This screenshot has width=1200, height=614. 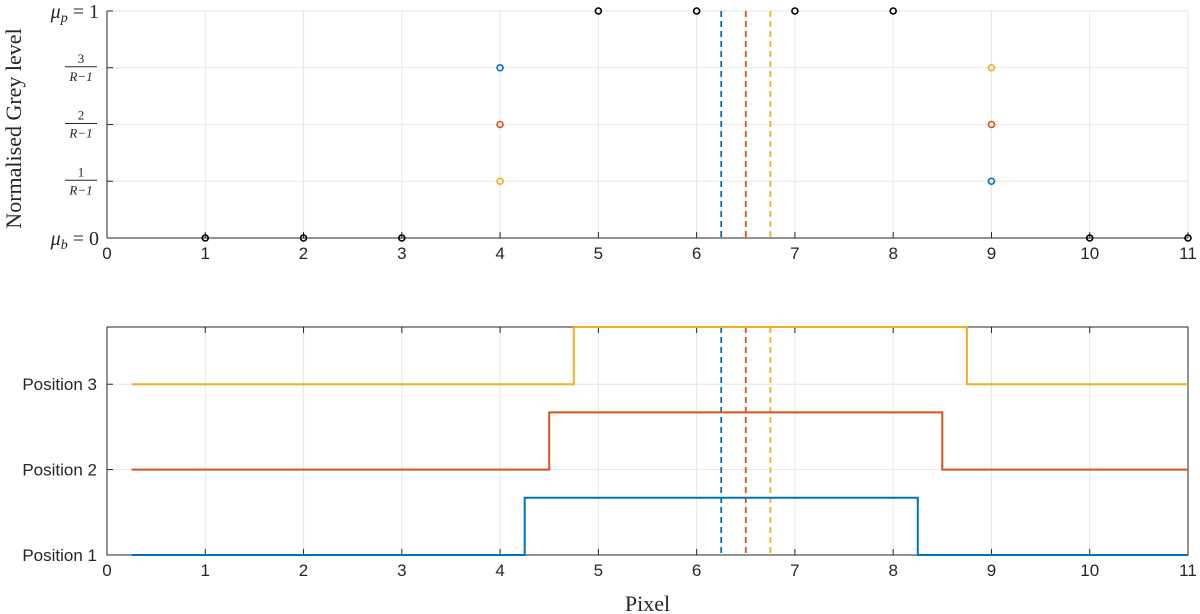 I want to click on y-tick-label: Position 1, so click(x=59, y=555).